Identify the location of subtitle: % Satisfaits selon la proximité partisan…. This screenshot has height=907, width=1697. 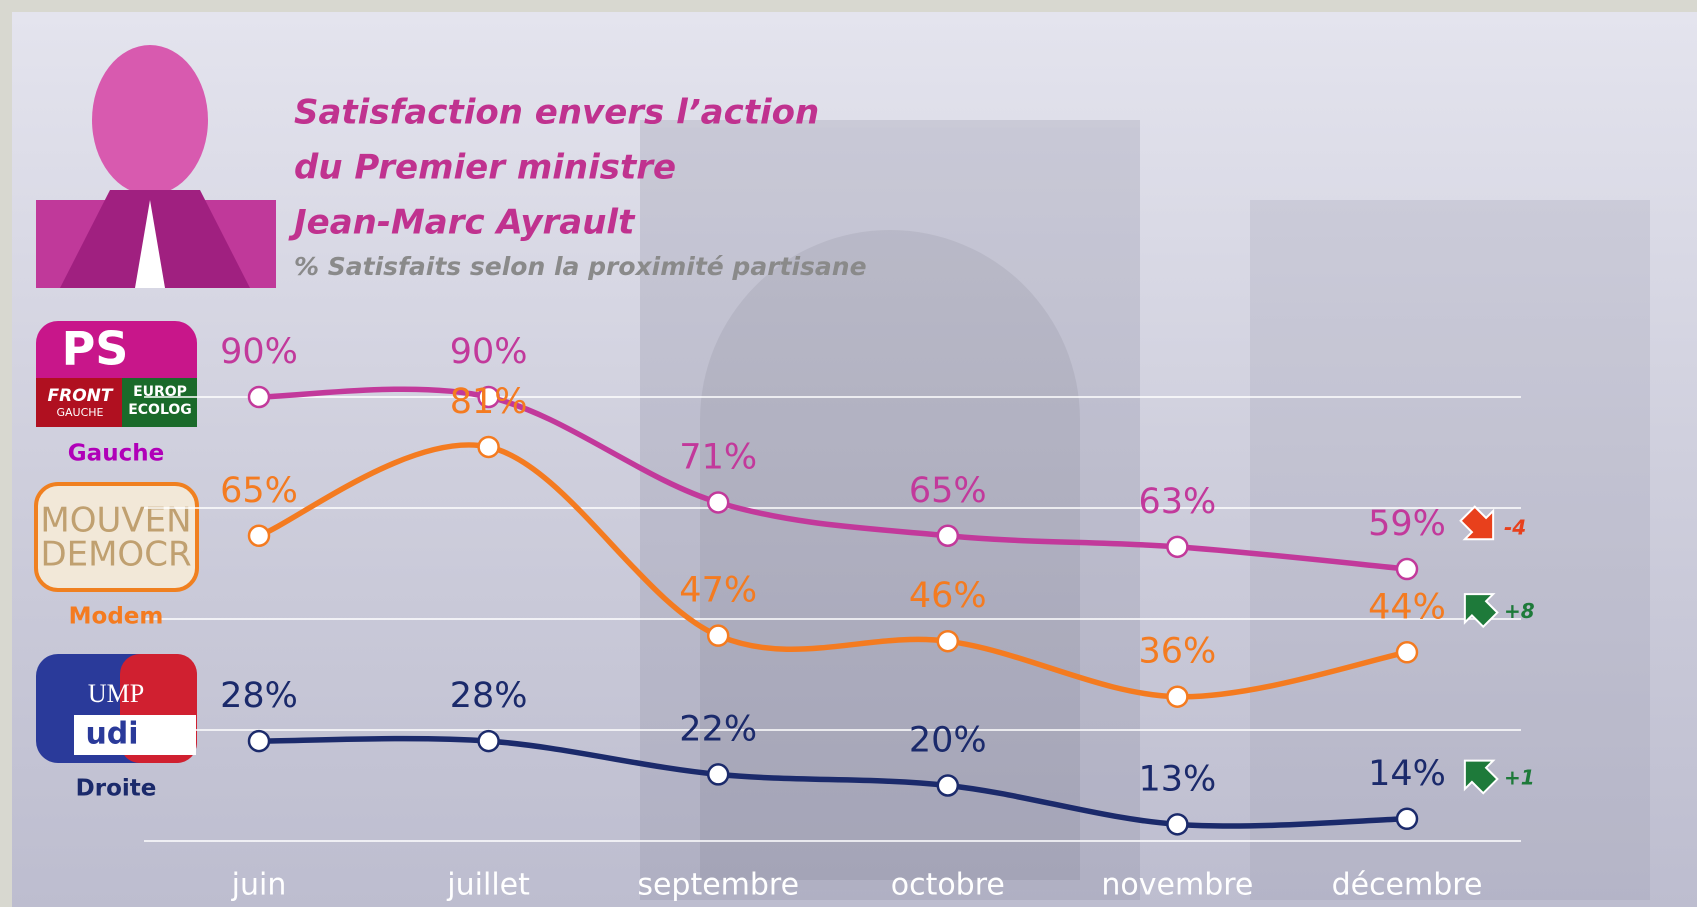
(580, 266).